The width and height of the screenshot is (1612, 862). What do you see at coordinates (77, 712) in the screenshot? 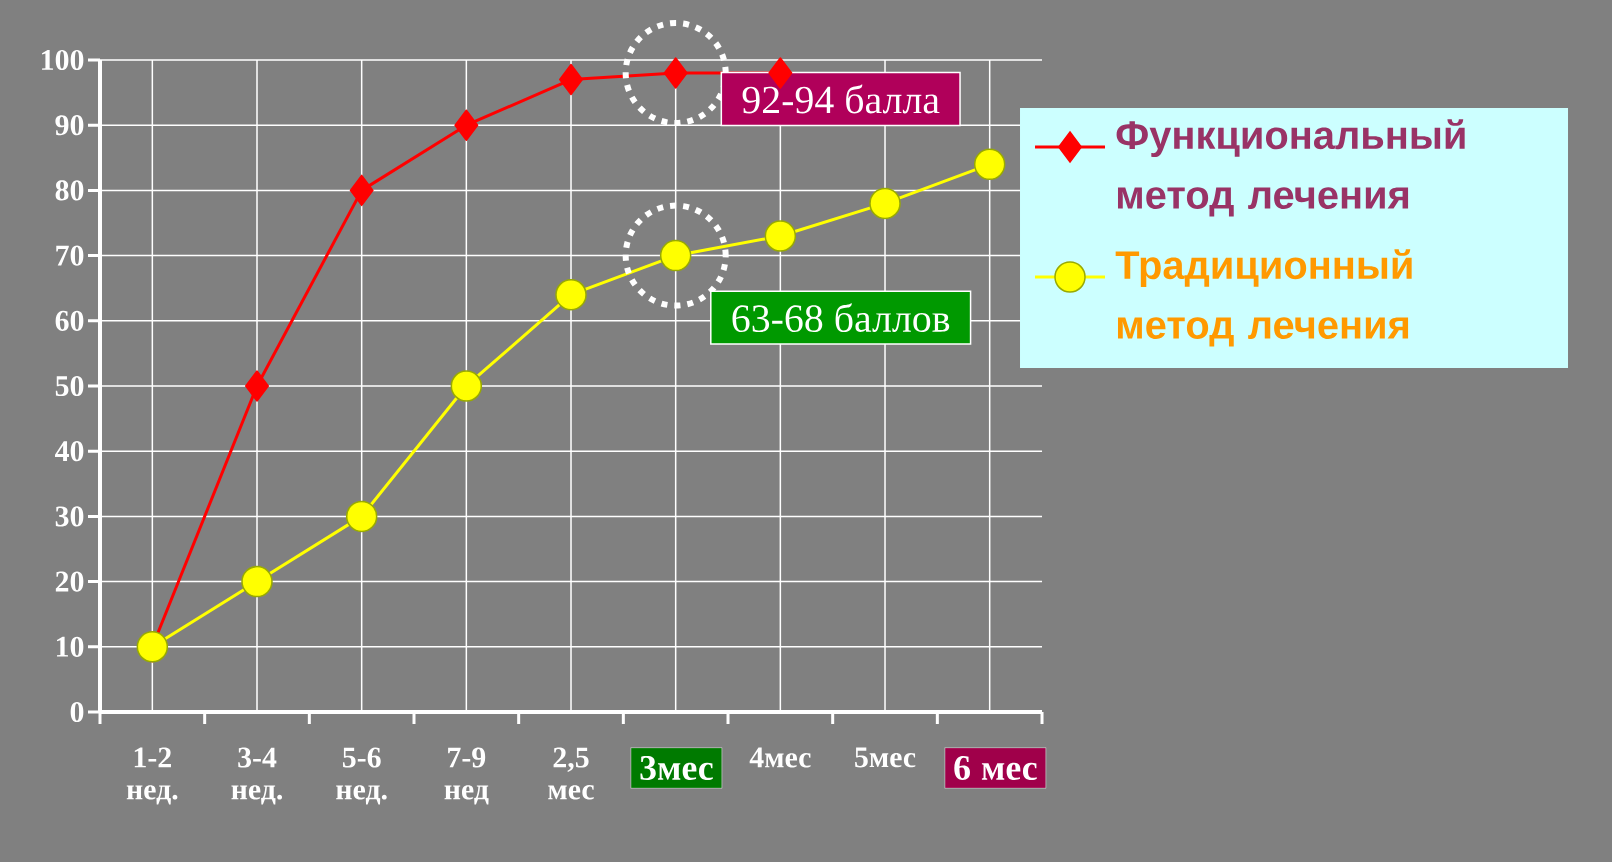
I see `y-tick-label: 0` at bounding box center [77, 712].